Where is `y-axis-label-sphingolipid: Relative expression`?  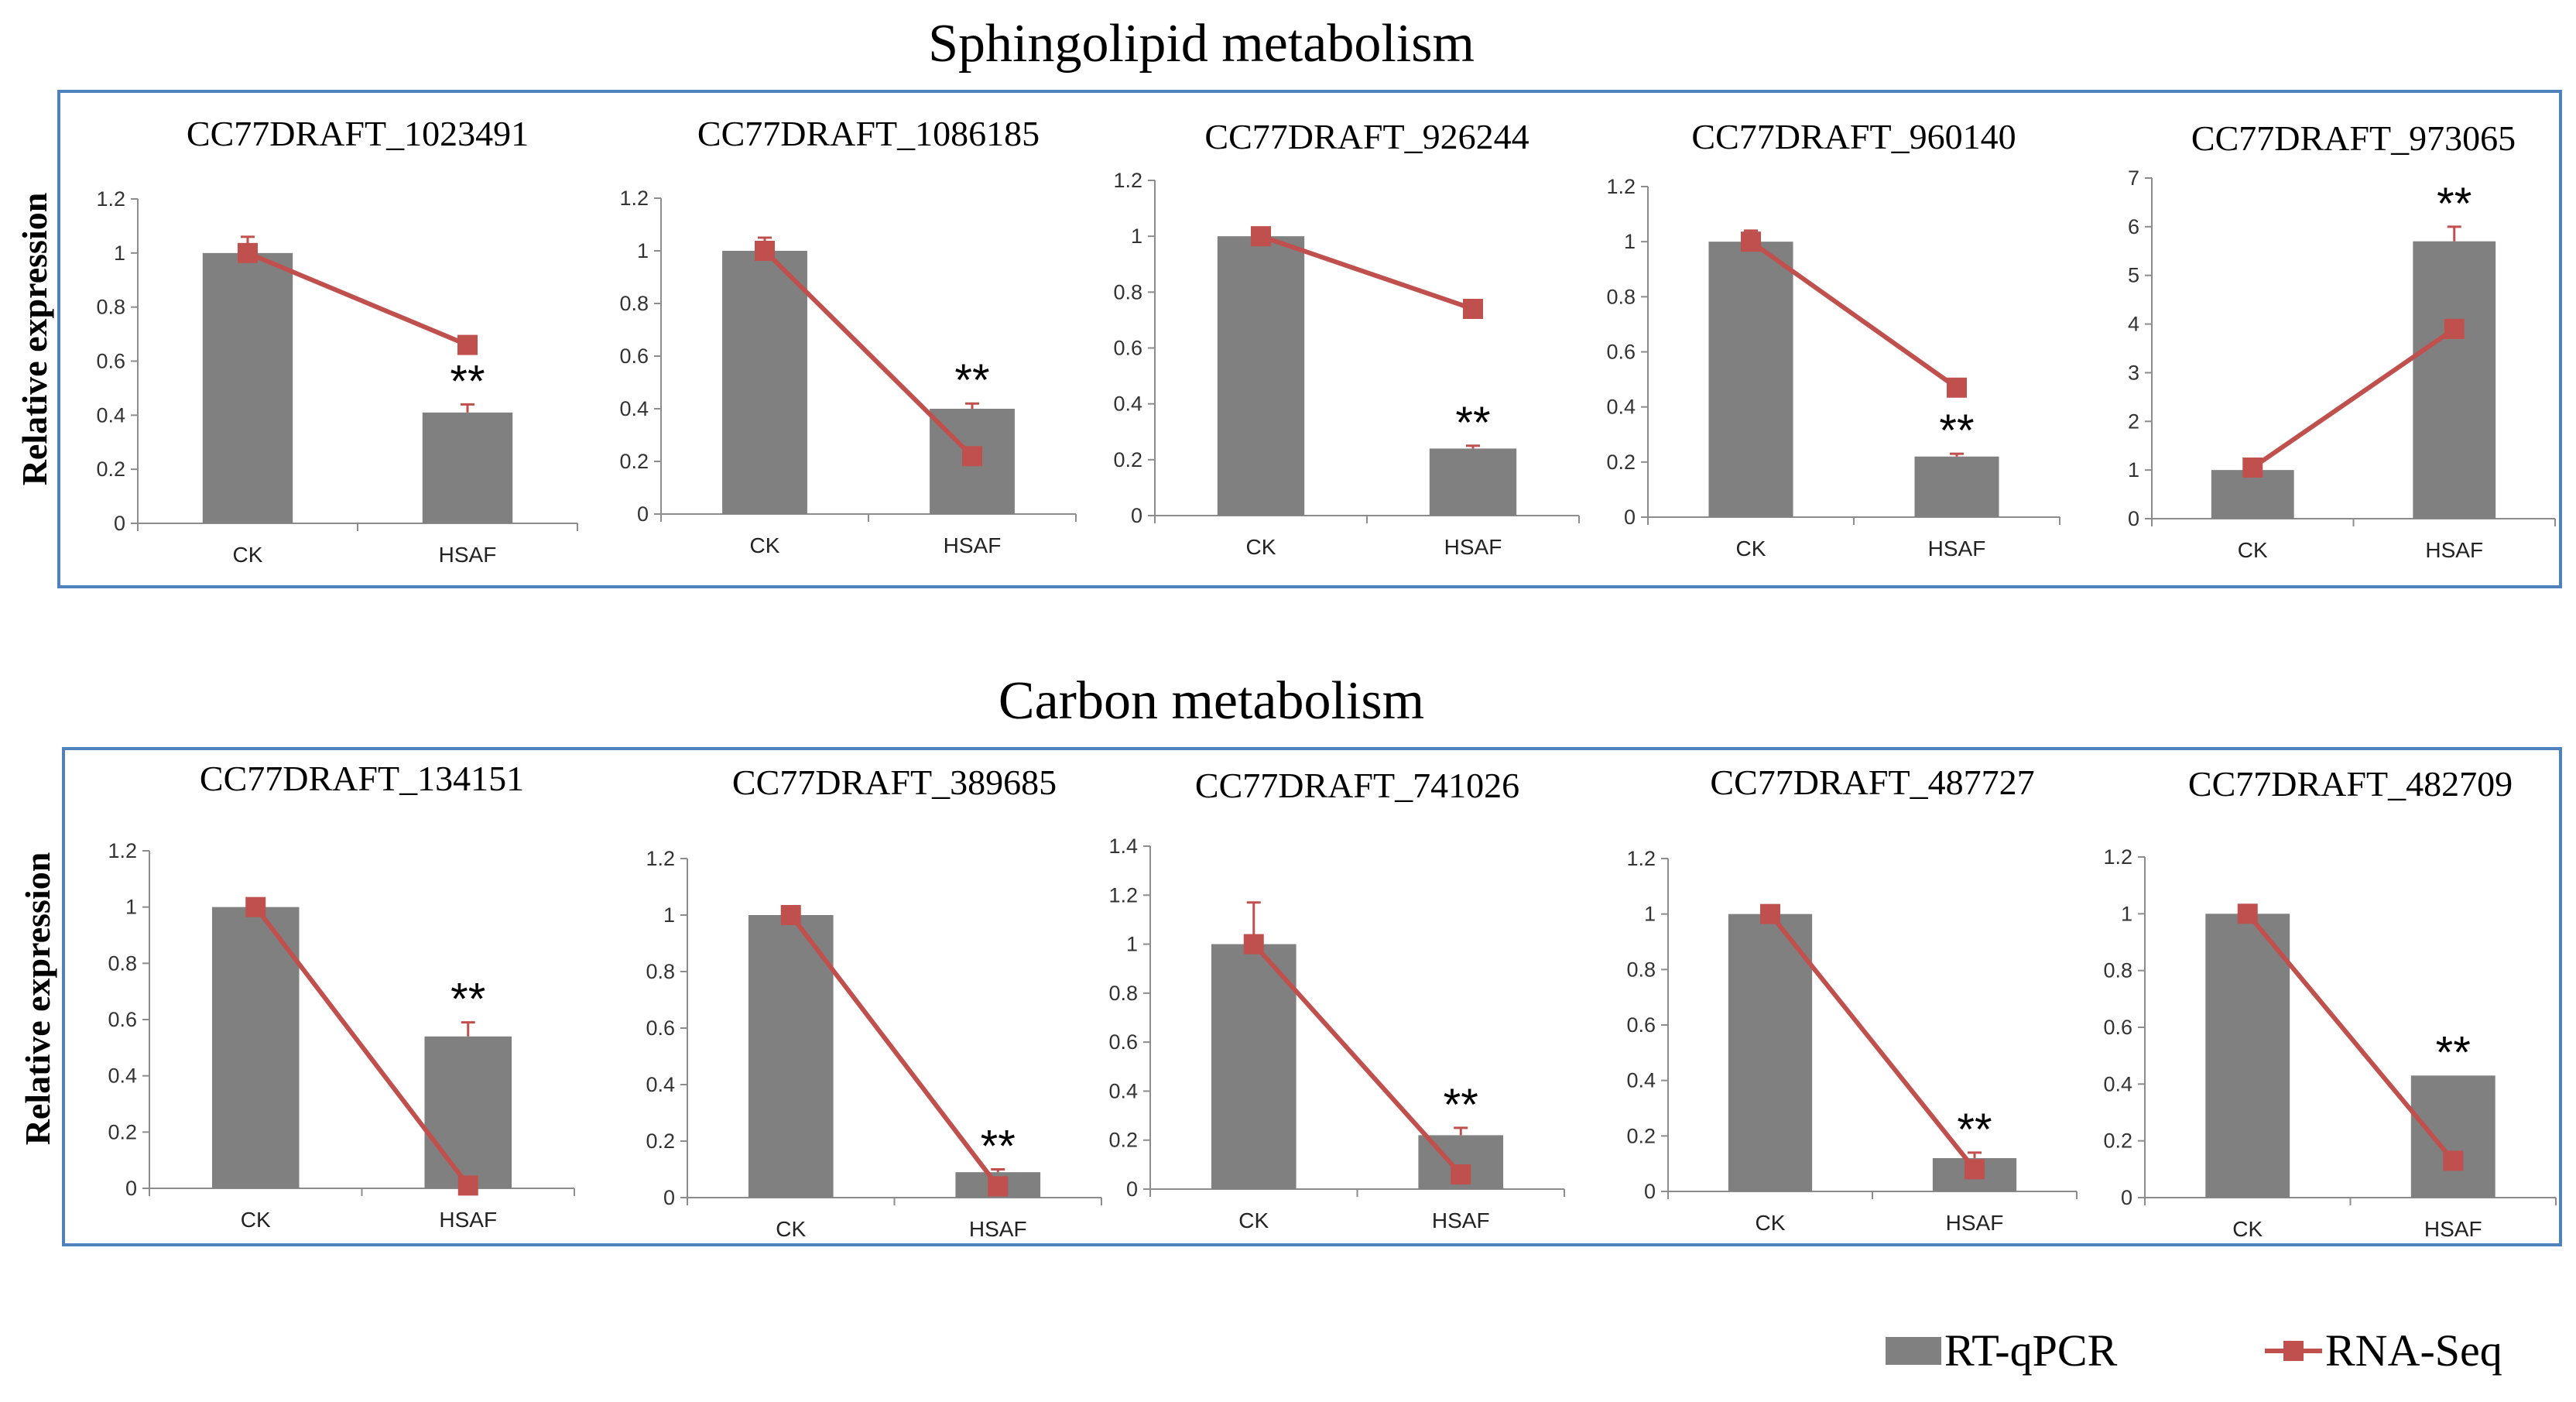 y-axis-label-sphingolipid: Relative expression is located at coordinates (34, 339).